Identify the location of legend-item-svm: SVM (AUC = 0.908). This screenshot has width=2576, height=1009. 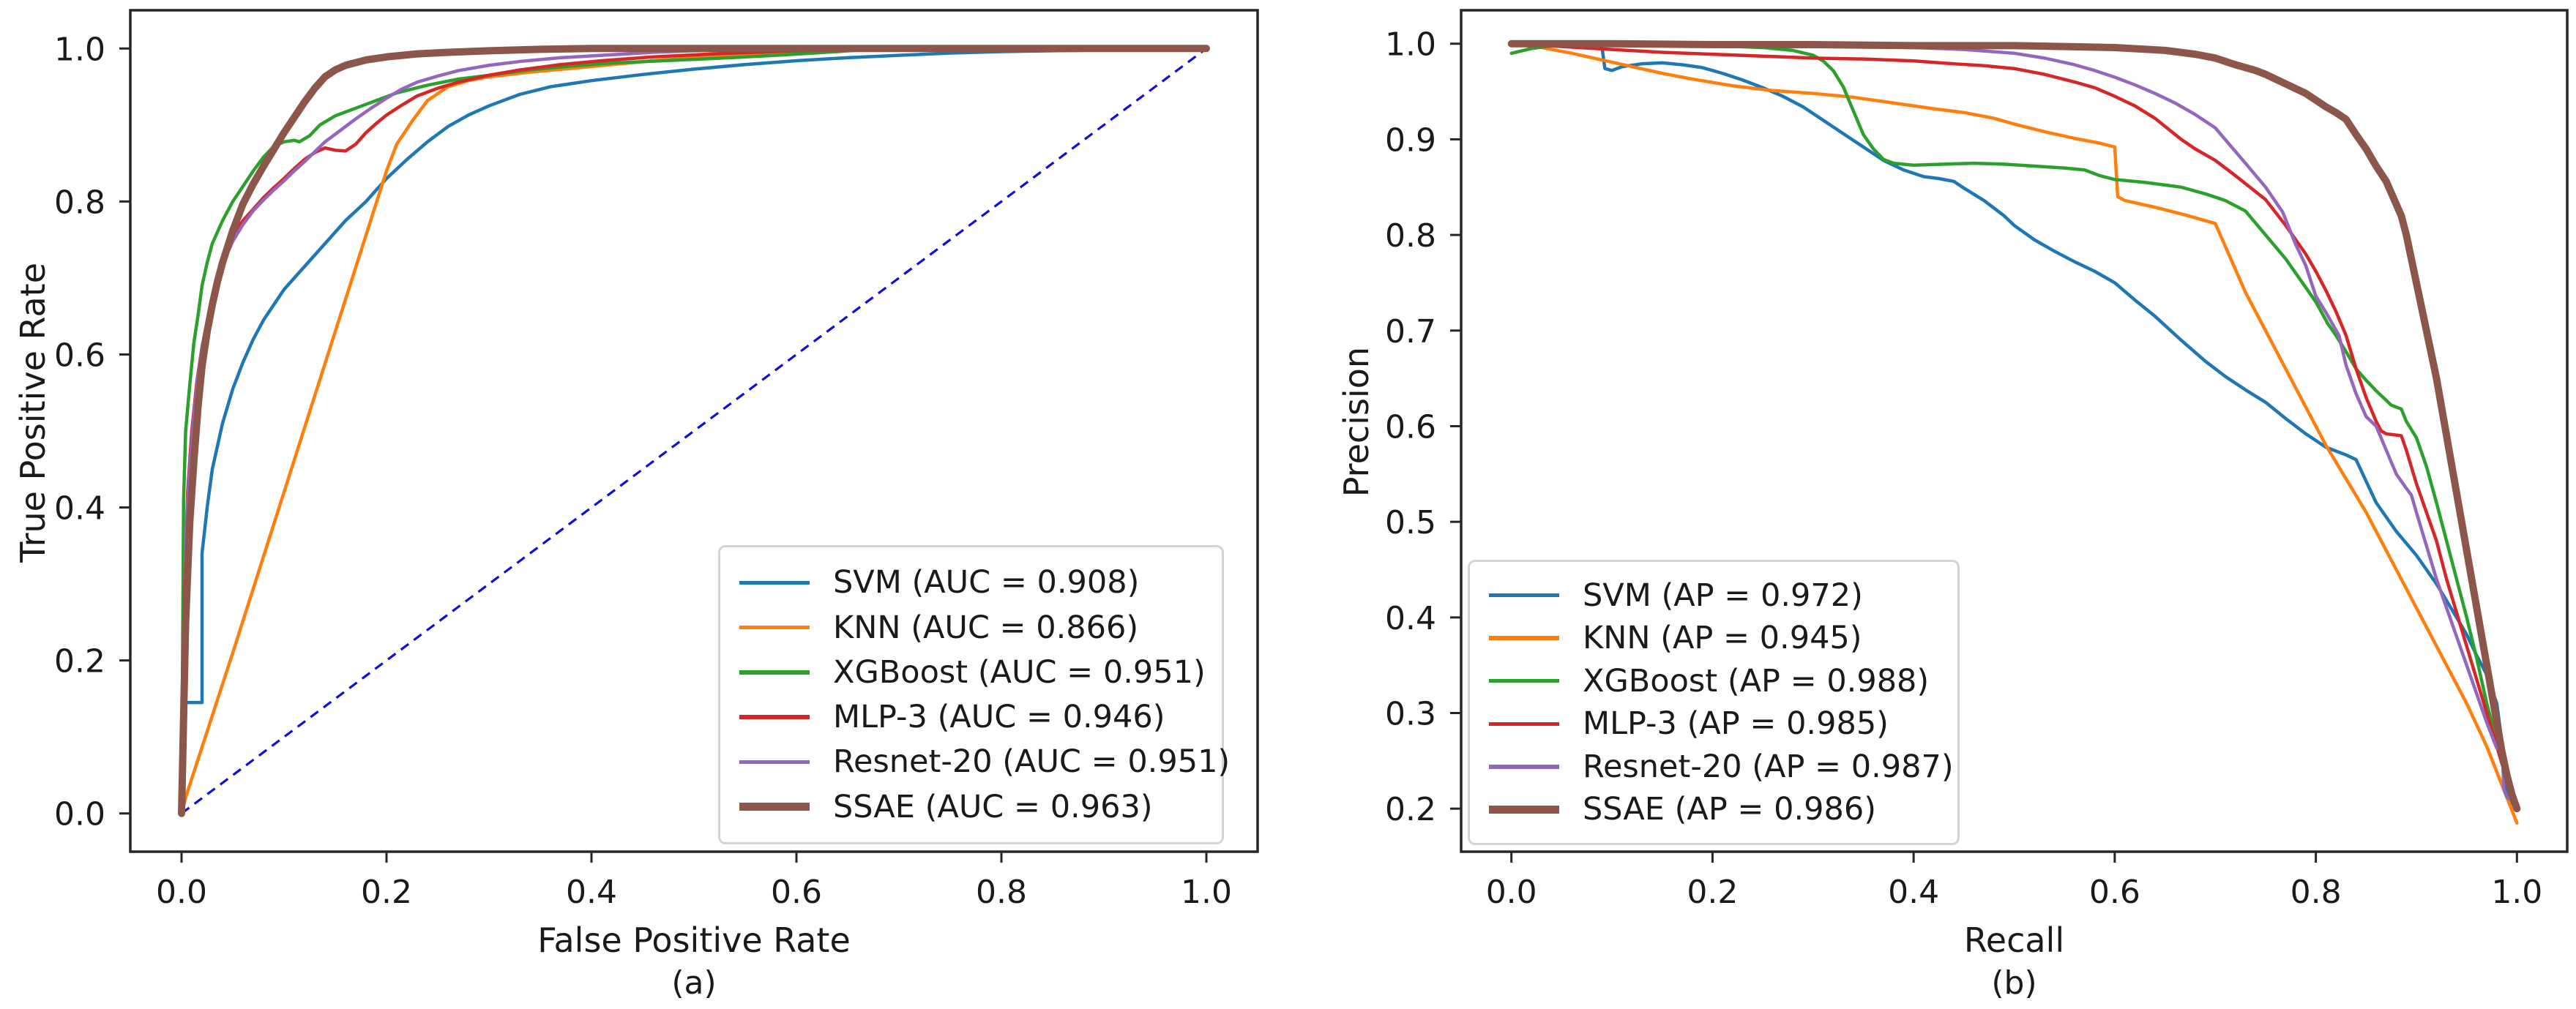
(971, 582).